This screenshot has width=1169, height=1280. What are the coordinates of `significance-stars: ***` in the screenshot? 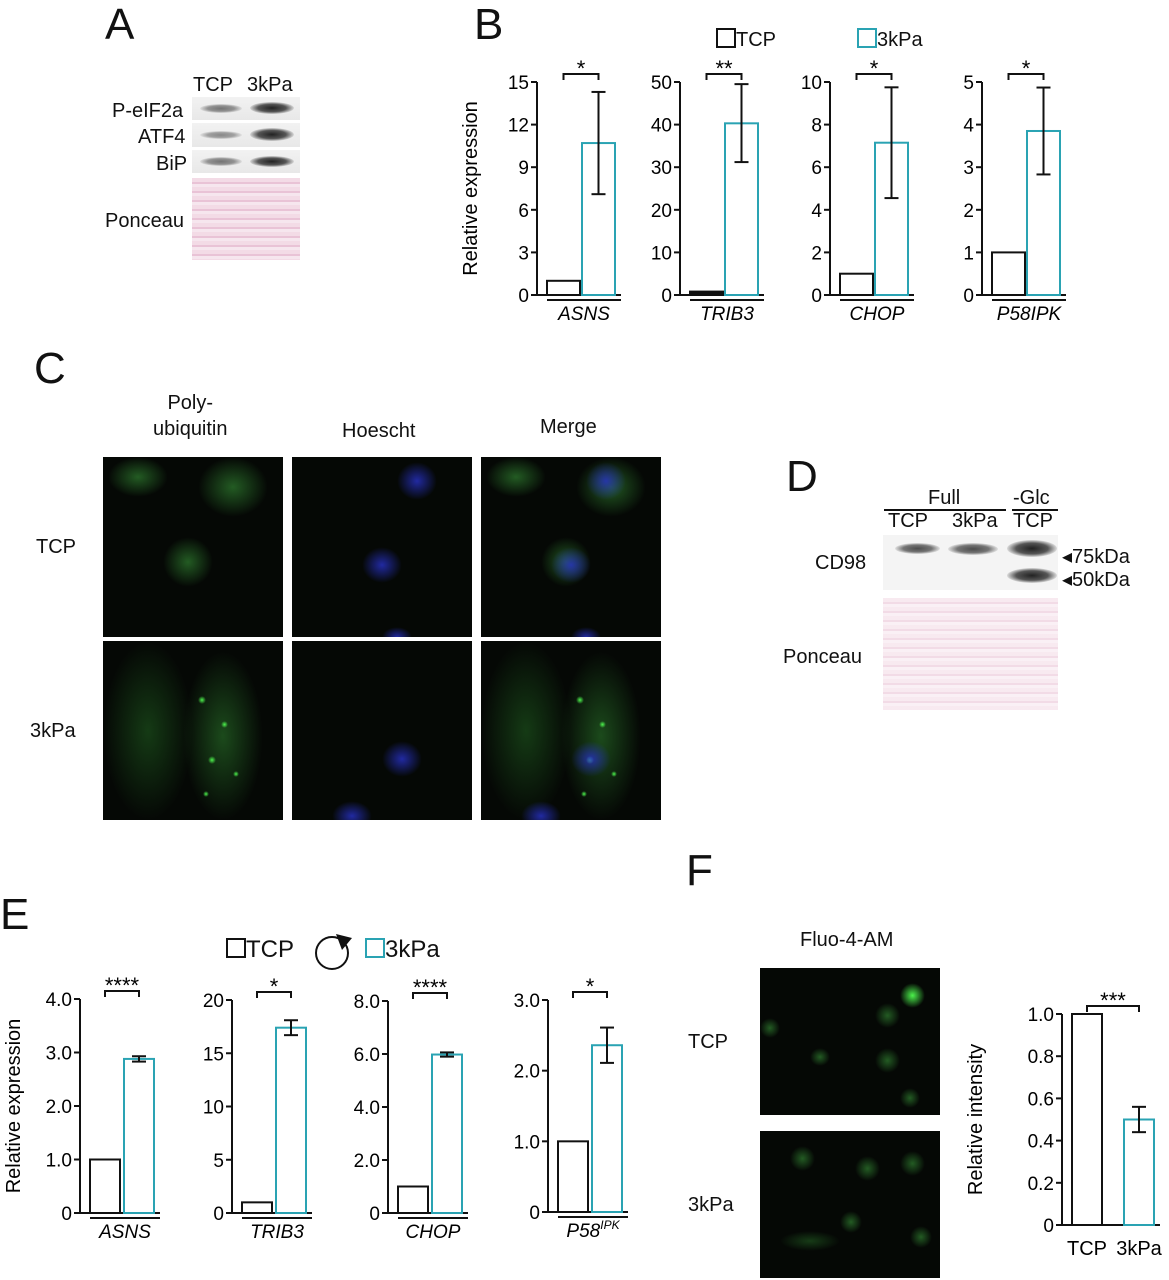 It's located at (1113, 1000).